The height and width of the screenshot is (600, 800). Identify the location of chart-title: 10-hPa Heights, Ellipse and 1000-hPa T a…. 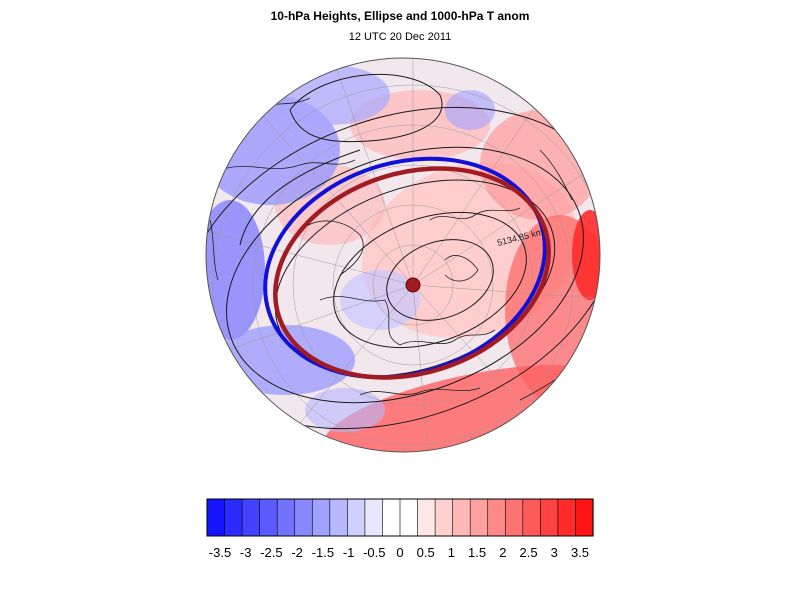
(400, 16).